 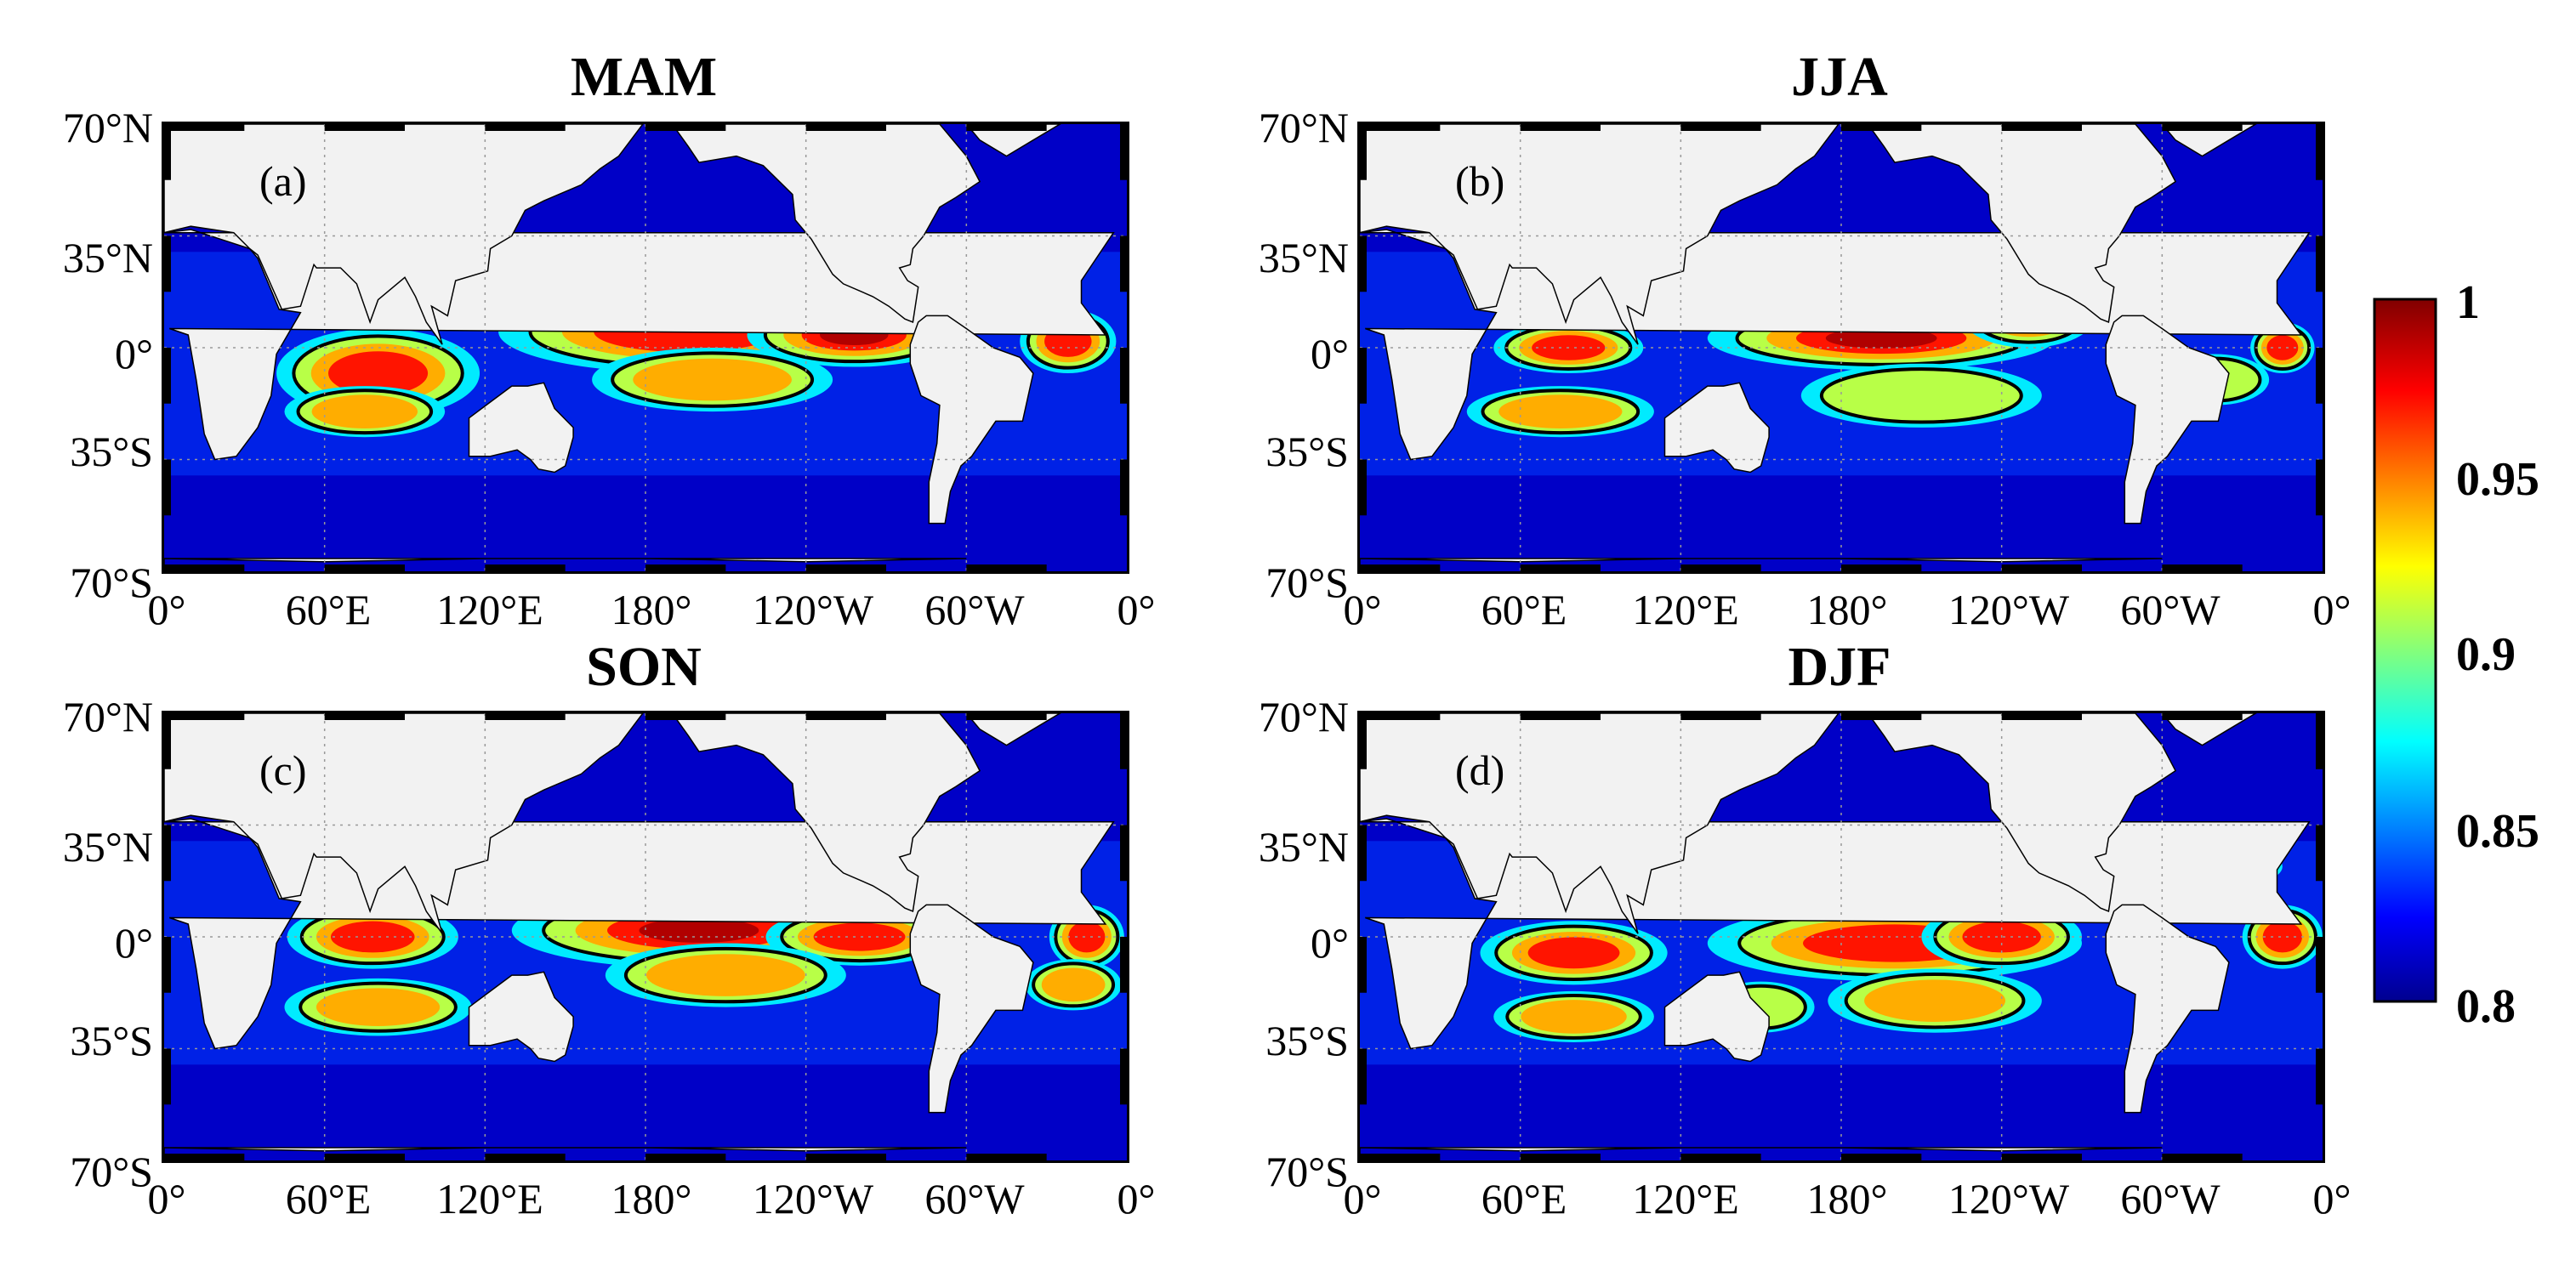 What do you see at coordinates (1841, 936) in the screenshot?
I see `field-map-djf` at bounding box center [1841, 936].